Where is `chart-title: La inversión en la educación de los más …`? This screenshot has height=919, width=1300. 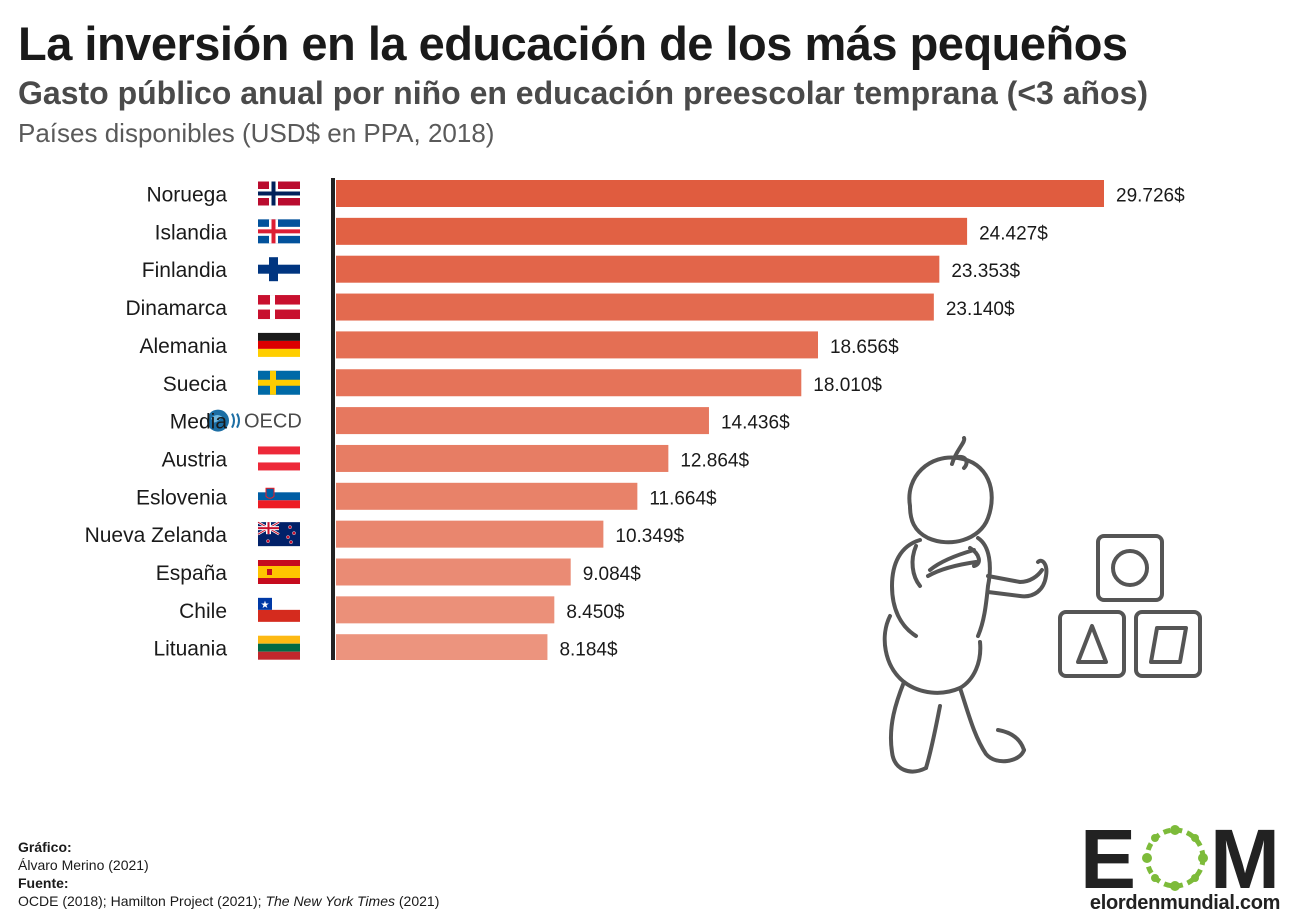
chart-title: La inversión en la educación de los más … is located at coordinates (573, 43).